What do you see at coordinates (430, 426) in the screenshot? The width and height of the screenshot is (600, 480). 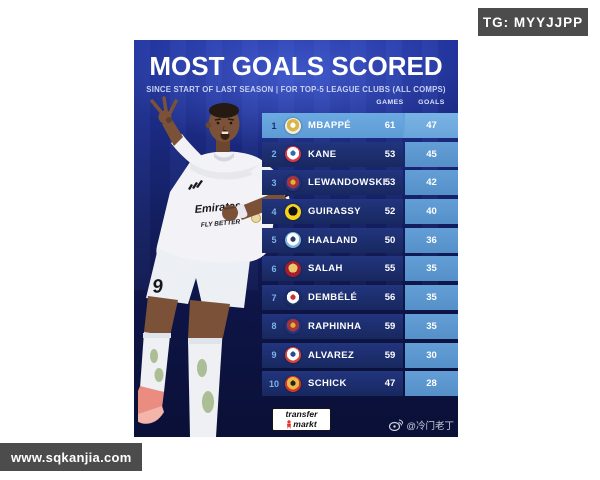 I see `weibo-credit-text: @冷门老丁` at bounding box center [430, 426].